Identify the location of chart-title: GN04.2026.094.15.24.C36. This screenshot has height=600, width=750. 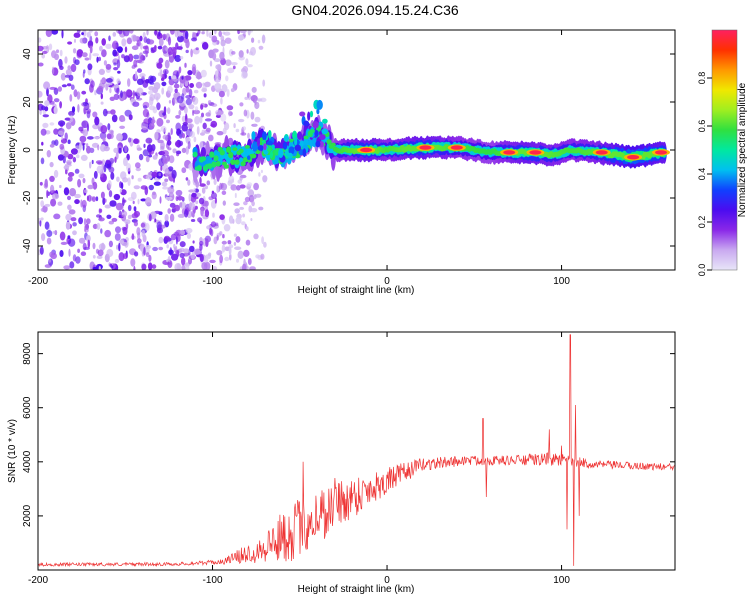
(375, 10).